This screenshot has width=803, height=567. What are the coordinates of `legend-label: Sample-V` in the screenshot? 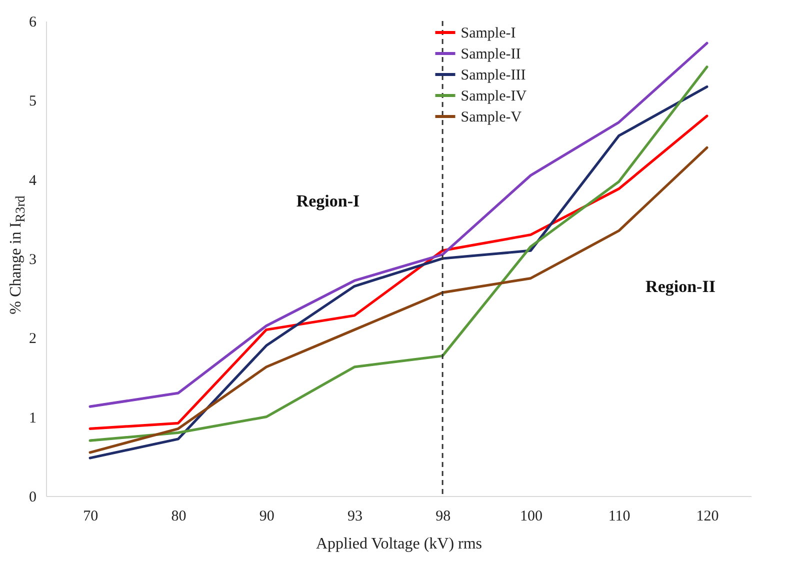 It's located at (491, 118).